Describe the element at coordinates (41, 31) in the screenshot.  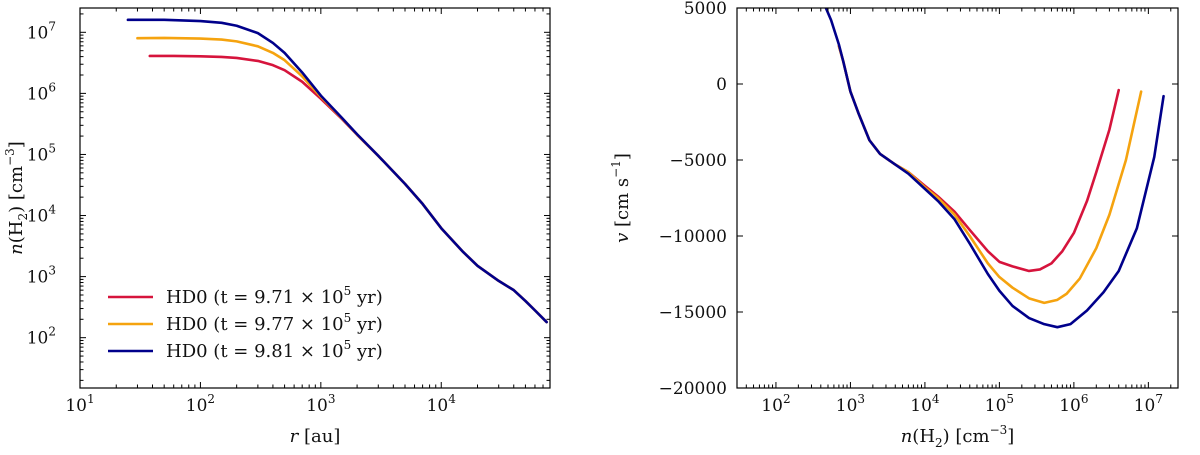
I see `y-tick-label: 10⁷` at that location.